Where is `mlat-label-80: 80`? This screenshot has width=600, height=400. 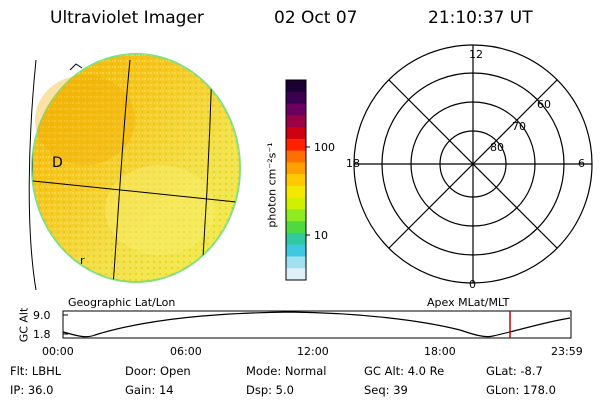 mlat-label-80: 80 is located at coordinates (497, 147).